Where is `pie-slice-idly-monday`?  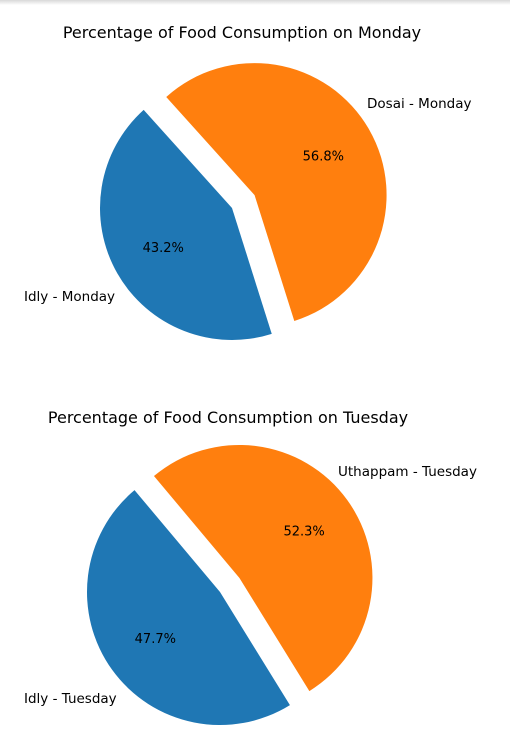 pie-slice-idly-monday is located at coordinates (185, 225).